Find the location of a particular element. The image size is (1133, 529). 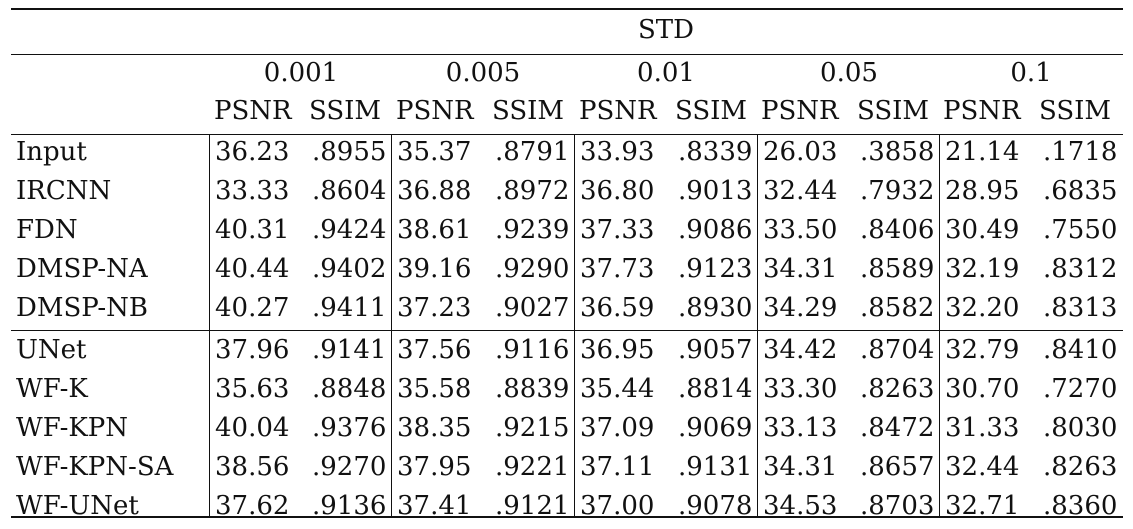

ssim-cell: .9424 is located at coordinates (349, 230).